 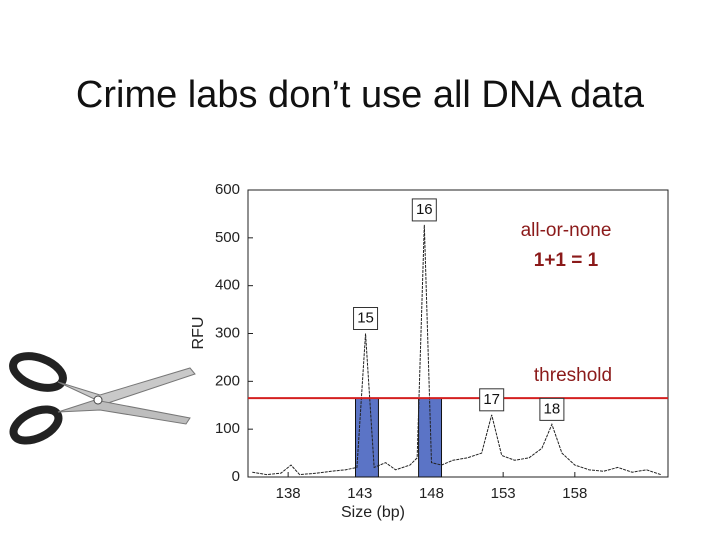 I want to click on x-tick-label: 143, so click(x=359, y=493).